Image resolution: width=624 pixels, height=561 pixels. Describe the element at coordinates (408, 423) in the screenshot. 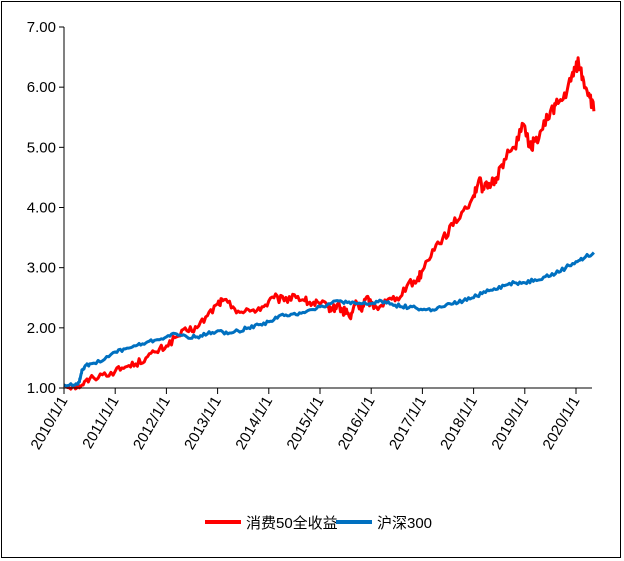

I see `x-tick-label: 2017/1/1` at that location.